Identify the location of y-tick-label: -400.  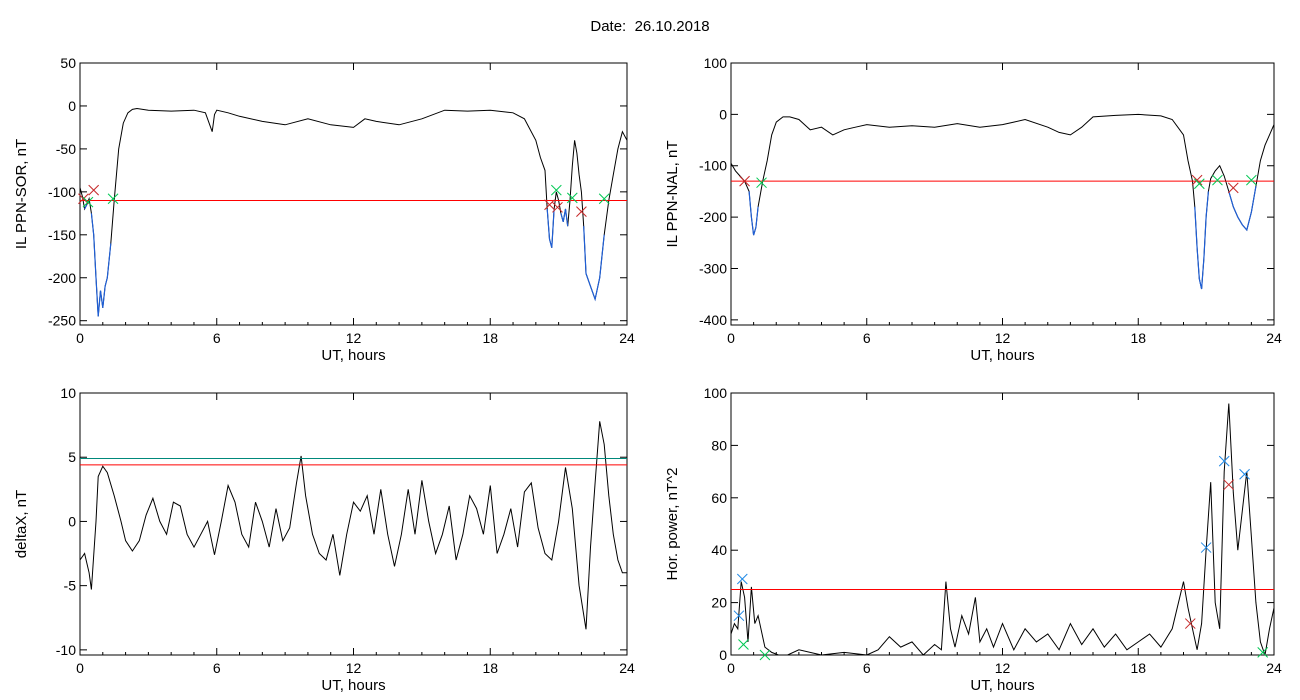
(713, 320).